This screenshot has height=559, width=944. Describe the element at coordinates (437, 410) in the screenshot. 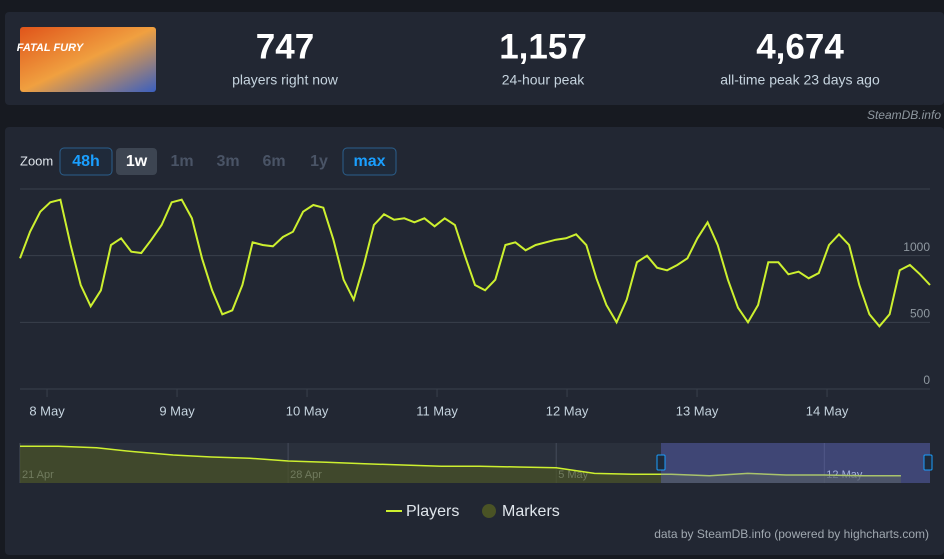

I see `x-tick-label: 11 May` at that location.